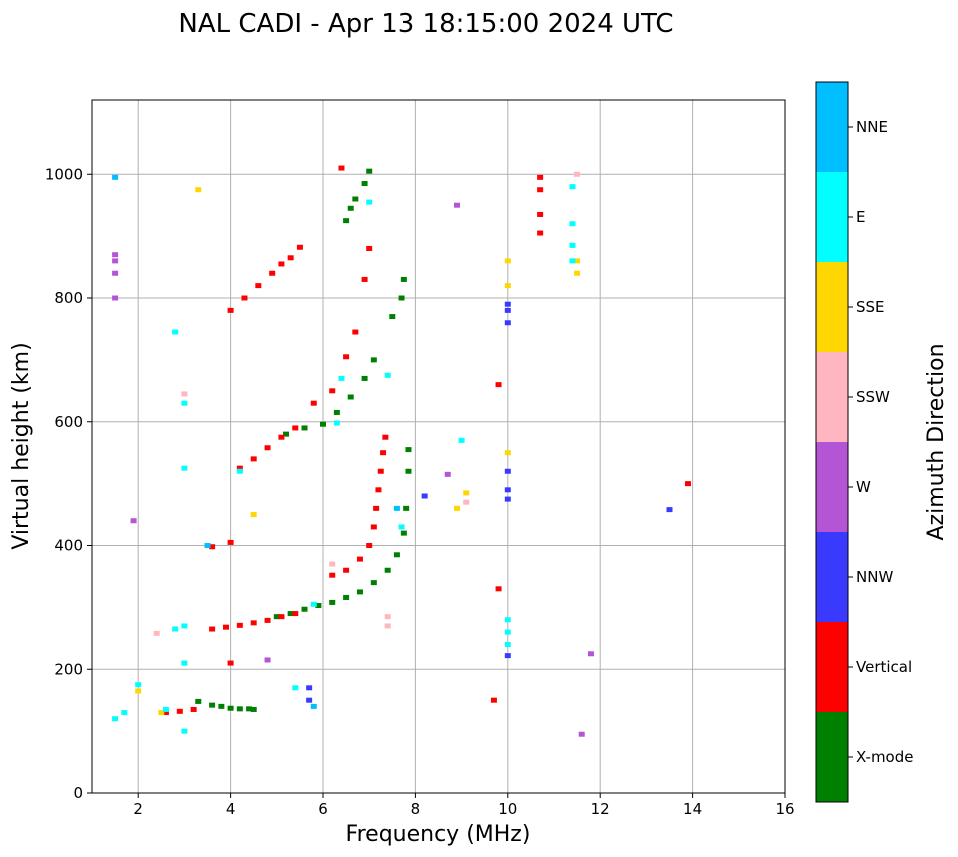  I want to click on y-axis-label: Virtual height (km), so click(21, 445).